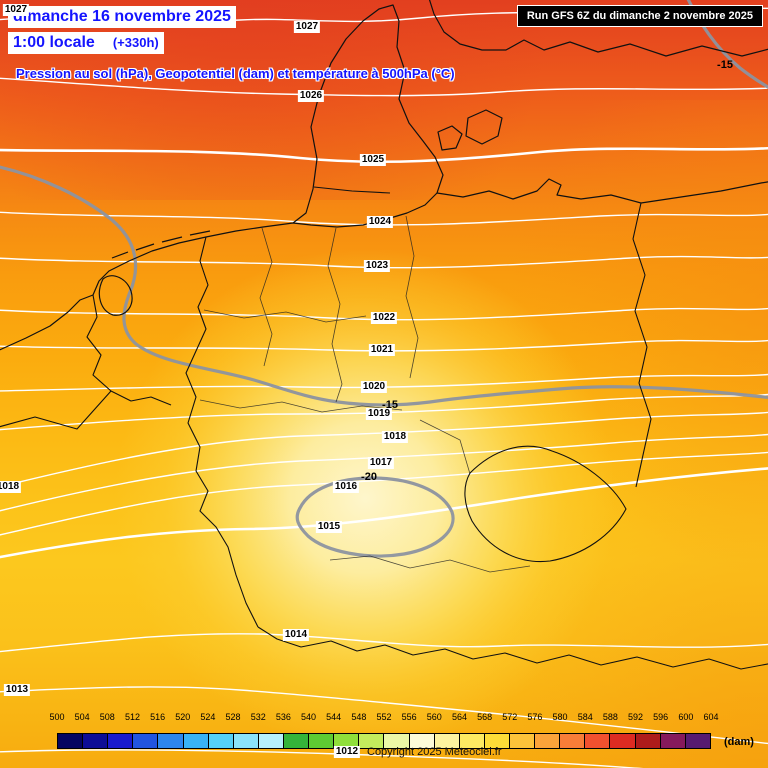 The width and height of the screenshot is (768, 768). What do you see at coordinates (158, 717) in the screenshot?
I see `colorbar-tick: 516` at bounding box center [158, 717].